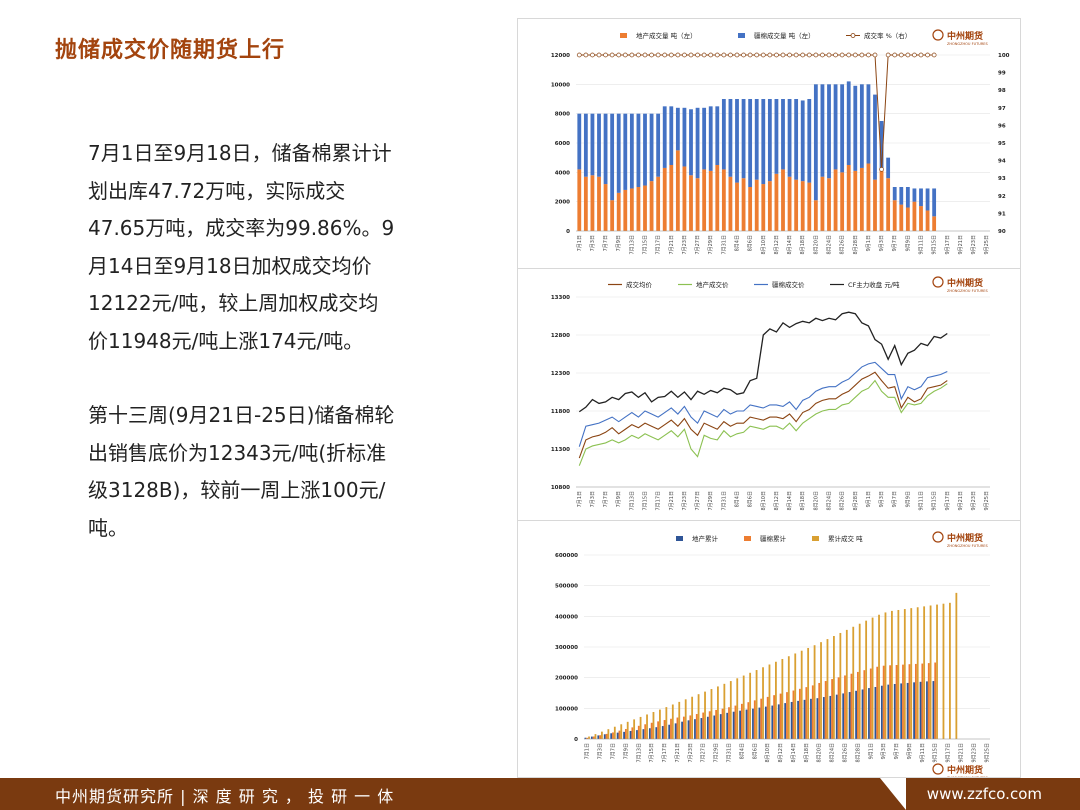 The height and width of the screenshot is (810, 1080). Describe the element at coordinates (965, 283) in the screenshot. I see `logo-text: 中州期货` at that location.